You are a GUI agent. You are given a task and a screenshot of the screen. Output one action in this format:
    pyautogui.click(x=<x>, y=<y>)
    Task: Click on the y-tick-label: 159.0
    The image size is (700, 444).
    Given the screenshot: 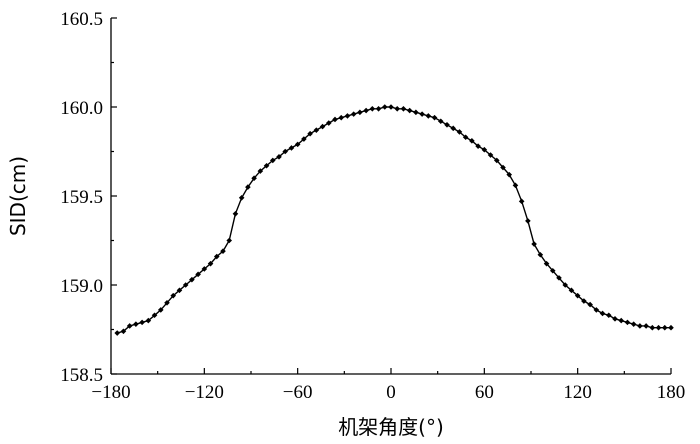 What is the action you would take?
    pyautogui.click(x=81, y=286)
    